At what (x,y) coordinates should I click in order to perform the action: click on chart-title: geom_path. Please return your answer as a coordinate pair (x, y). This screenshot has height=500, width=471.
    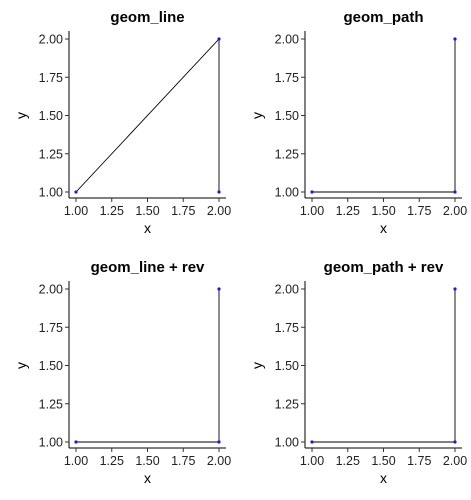
    Looking at the image, I should click on (383, 17).